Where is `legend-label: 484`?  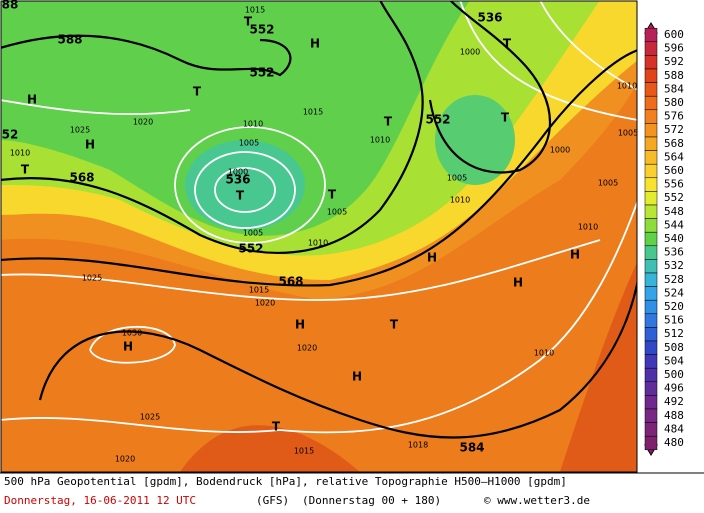 legend-label: 484 is located at coordinates (674, 428).